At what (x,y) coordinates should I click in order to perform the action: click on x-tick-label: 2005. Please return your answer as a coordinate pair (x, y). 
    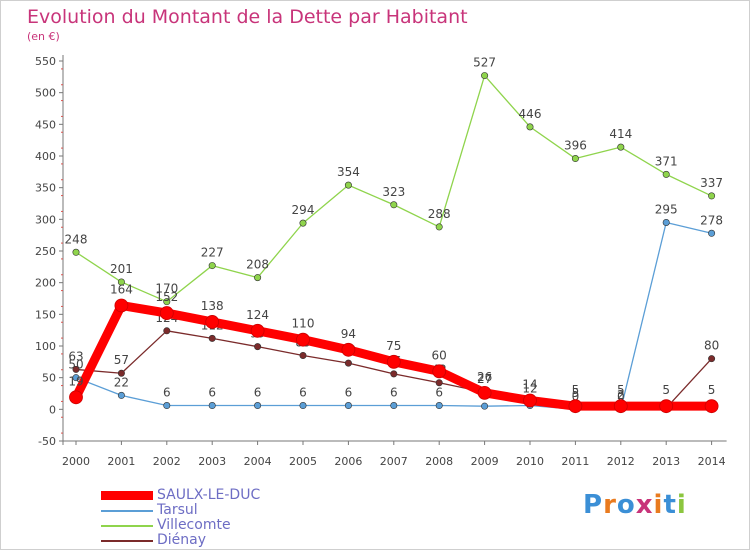
    Looking at the image, I should click on (303, 461).